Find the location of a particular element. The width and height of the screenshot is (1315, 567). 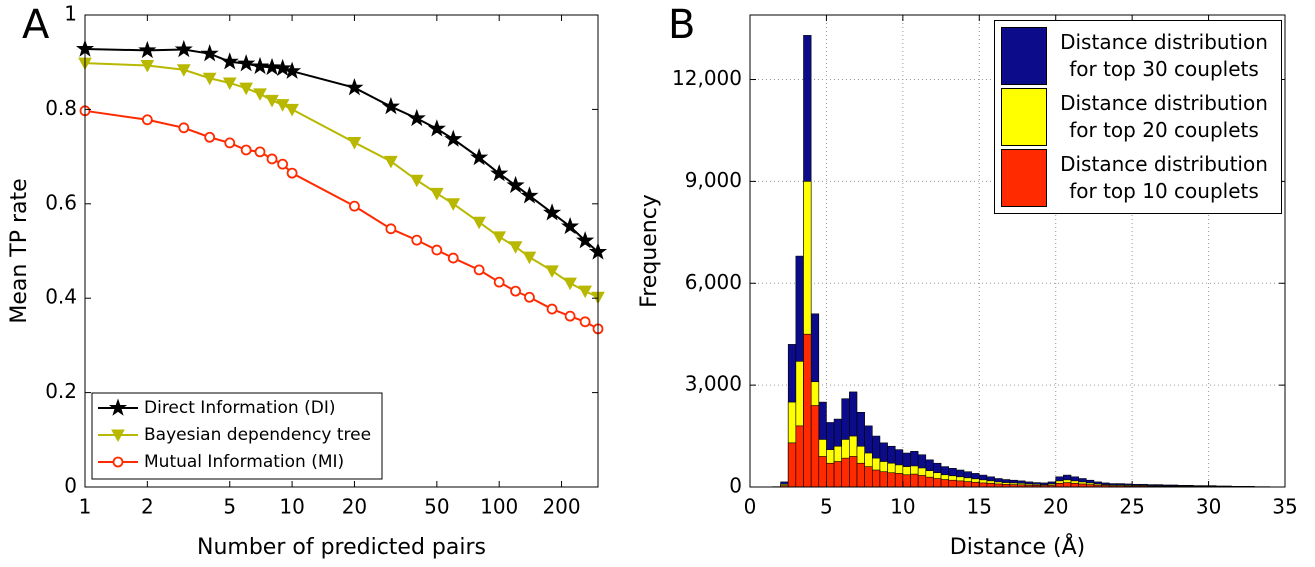

x-tick-label: 20 is located at coordinates (1055, 507).